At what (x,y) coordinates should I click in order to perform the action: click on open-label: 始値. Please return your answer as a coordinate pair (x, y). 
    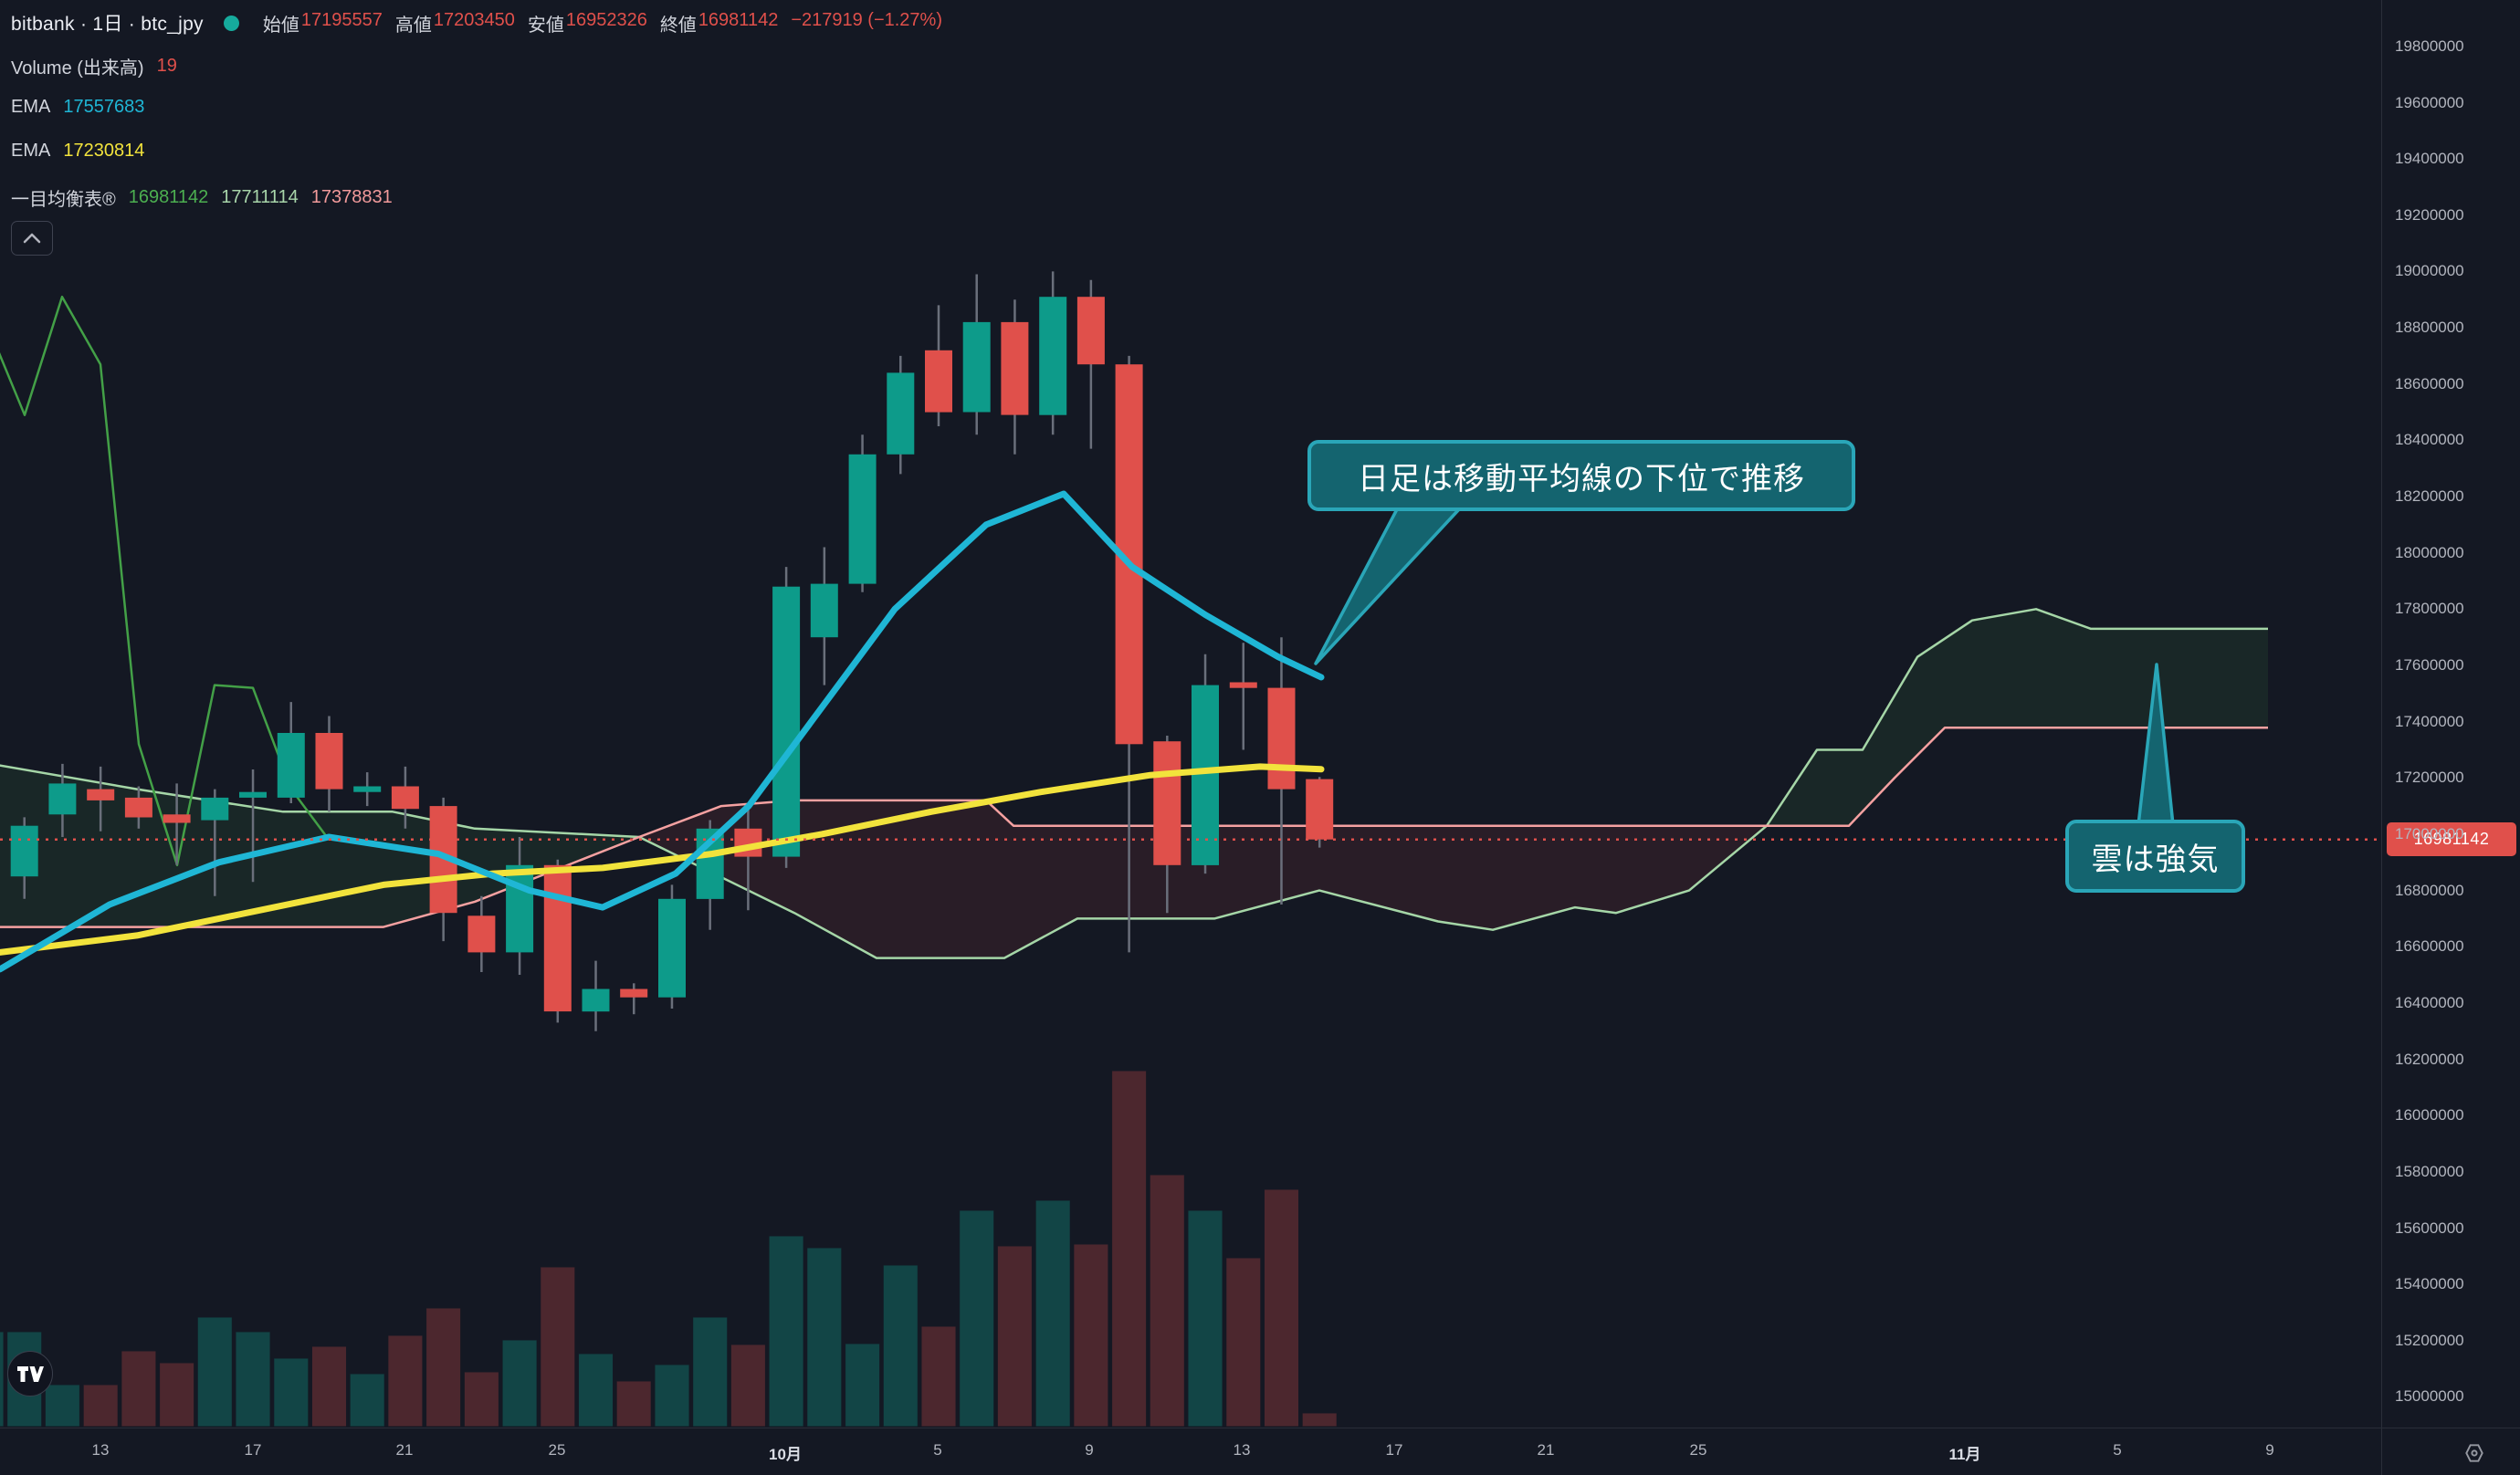
    Looking at the image, I should click on (280, 25).